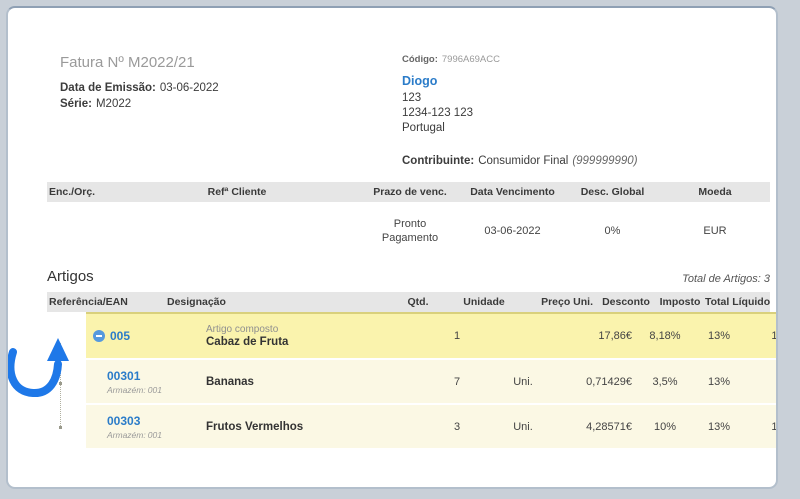 Image resolution: width=800 pixels, height=499 pixels. Describe the element at coordinates (420, 59) in the screenshot. I see `customer-code-label: Código:` at that location.